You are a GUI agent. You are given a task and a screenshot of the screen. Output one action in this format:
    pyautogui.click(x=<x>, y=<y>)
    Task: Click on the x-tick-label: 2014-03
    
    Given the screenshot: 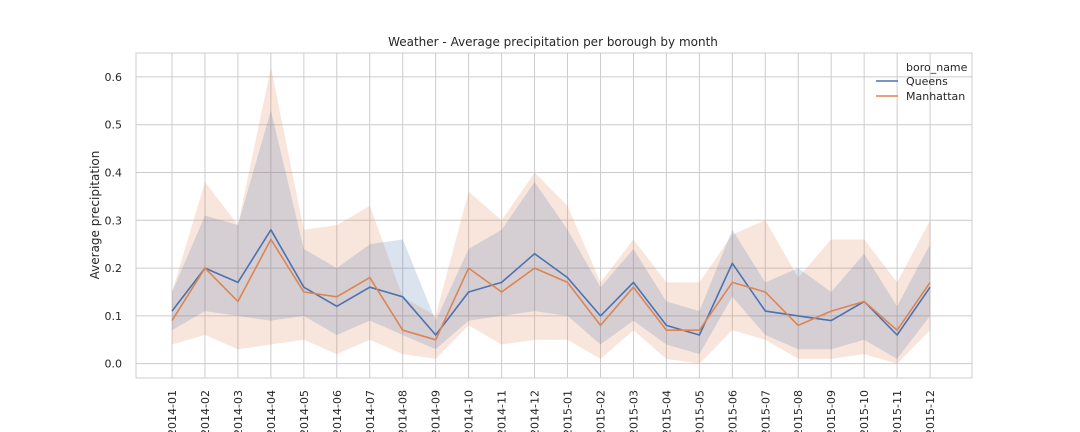 What is the action you would take?
    pyautogui.click(x=238, y=411)
    